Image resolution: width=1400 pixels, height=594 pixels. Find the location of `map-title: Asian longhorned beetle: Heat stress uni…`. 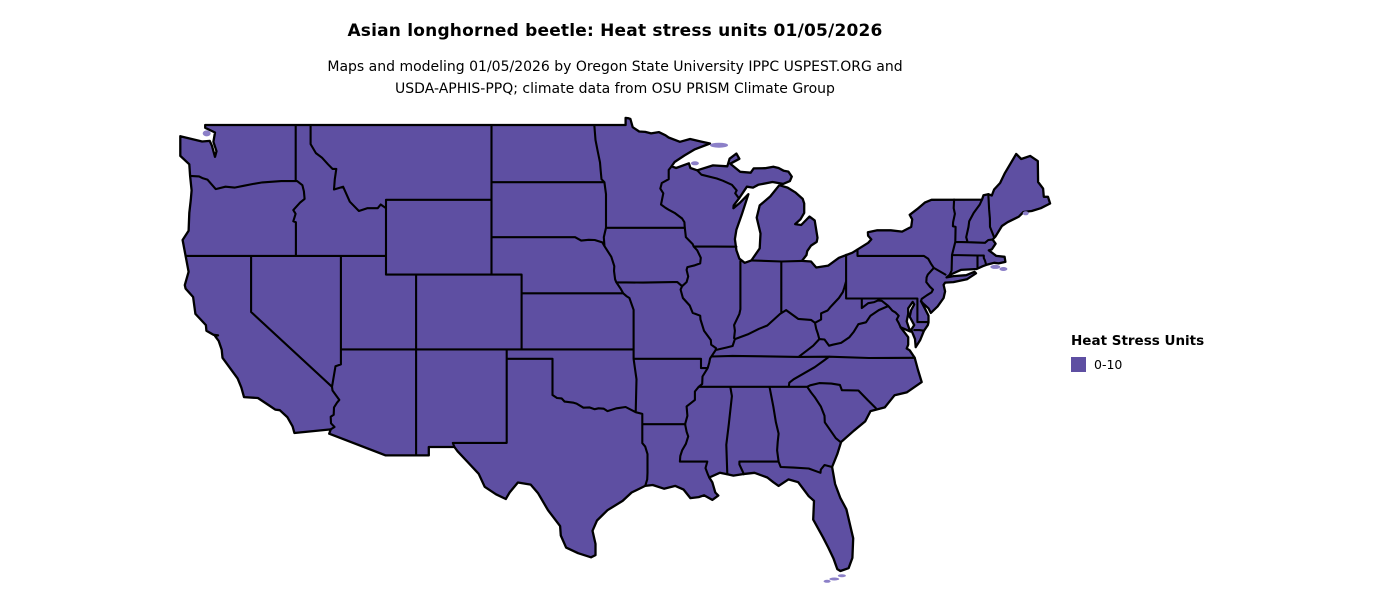

map-title: Asian longhorned beetle: Heat stress uni… is located at coordinates (615, 31).